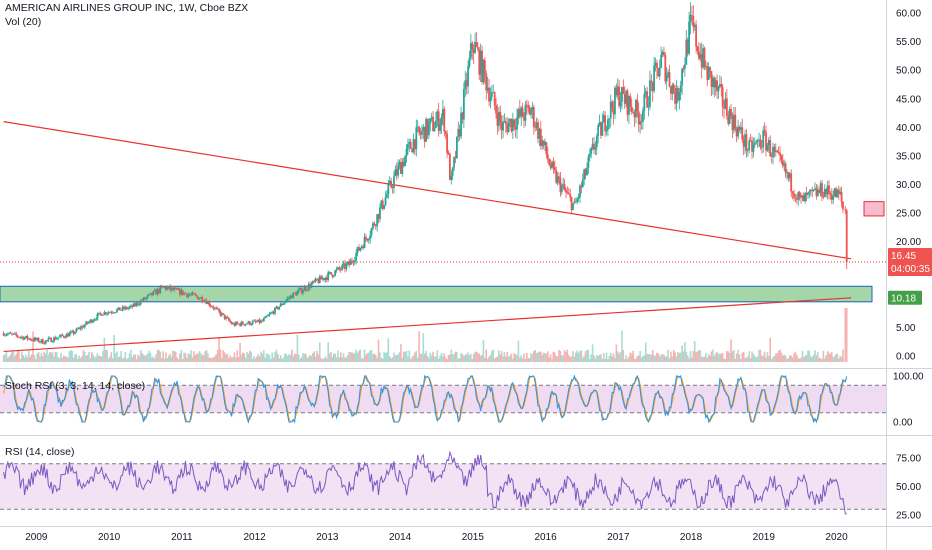 The height and width of the screenshot is (550, 932). Describe the element at coordinates (75, 386) in the screenshot. I see `stoch-rsi-legend: Stoch RSI (3, 3, 14, 14, close)` at that location.